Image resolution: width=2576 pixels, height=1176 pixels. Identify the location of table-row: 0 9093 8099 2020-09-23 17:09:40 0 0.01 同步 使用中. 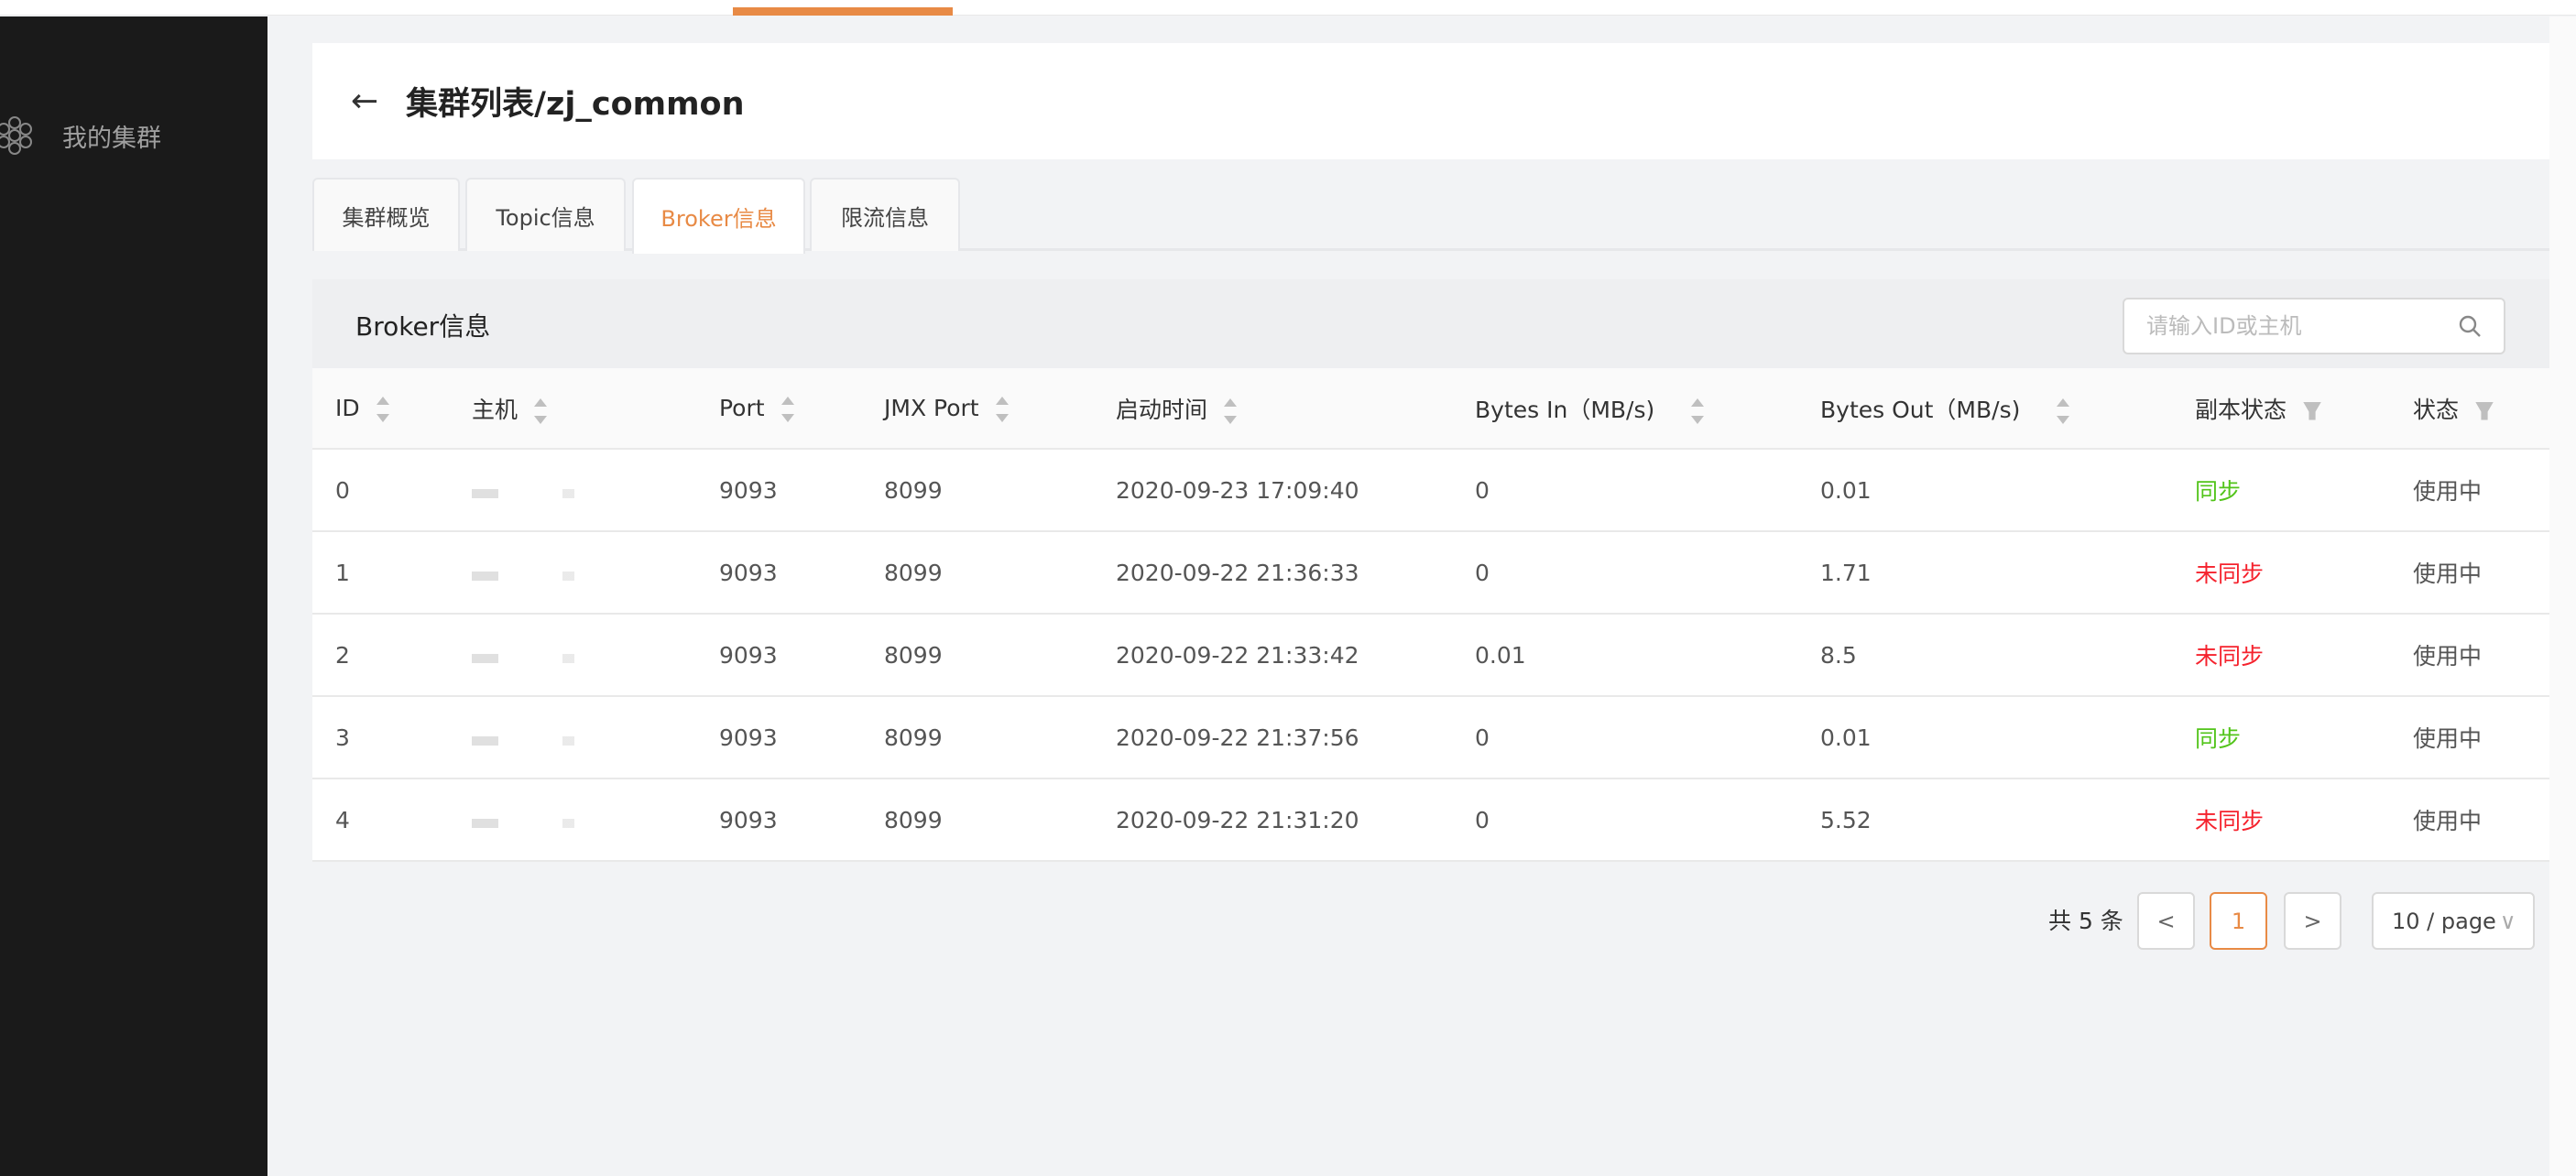
(1431, 490).